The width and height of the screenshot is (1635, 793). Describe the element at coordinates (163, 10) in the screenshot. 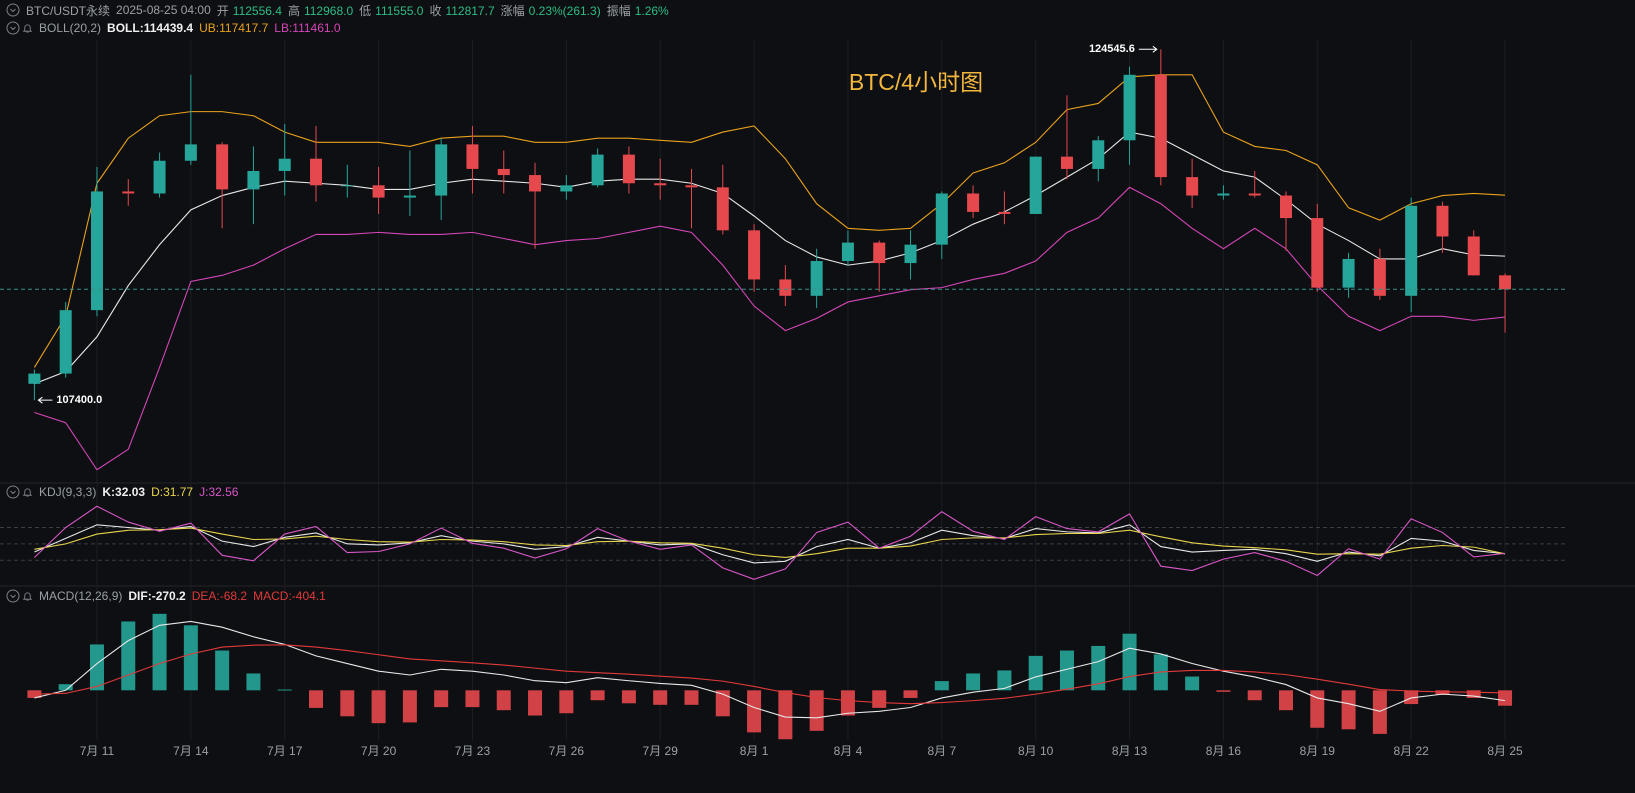

I see `time: 2025-08-25 04:00` at that location.